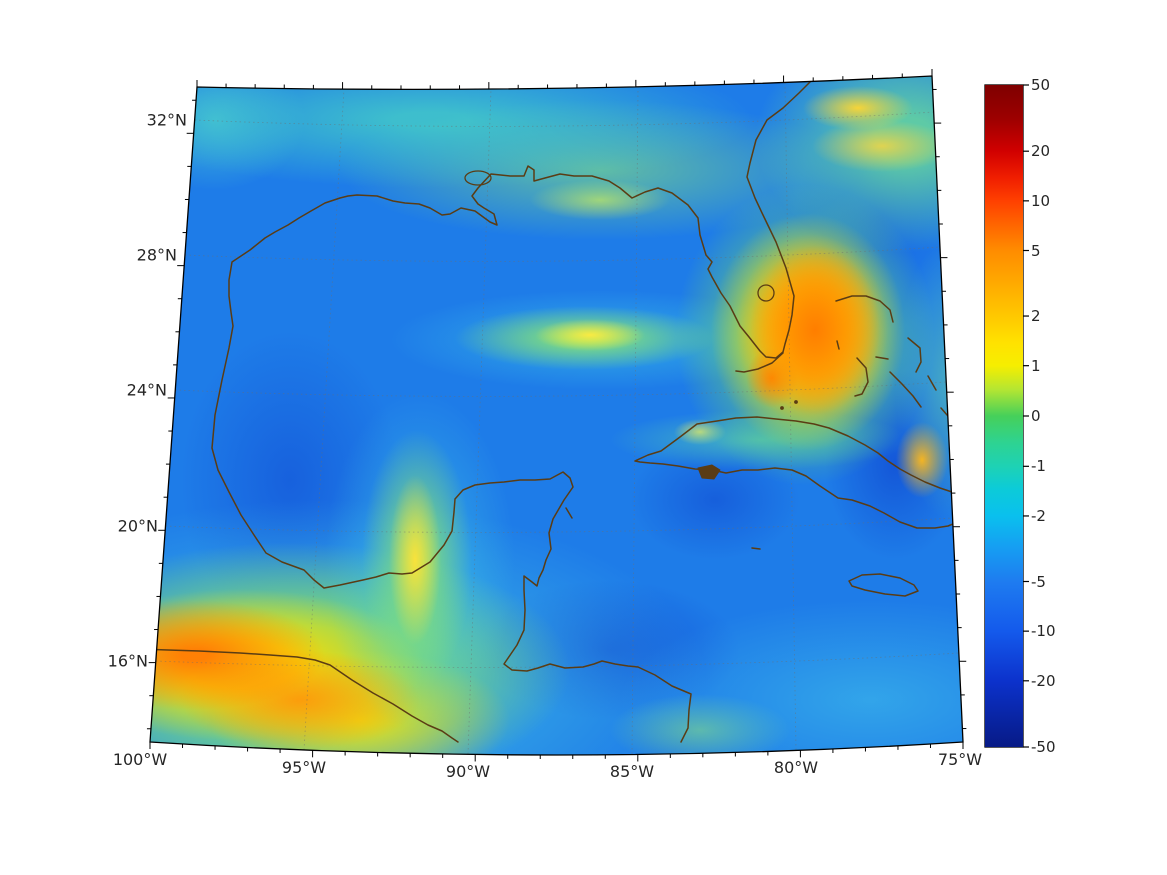  Describe the element at coordinates (146, 390) in the screenshot. I see `y-tick-label-24n: 24°N` at that location.